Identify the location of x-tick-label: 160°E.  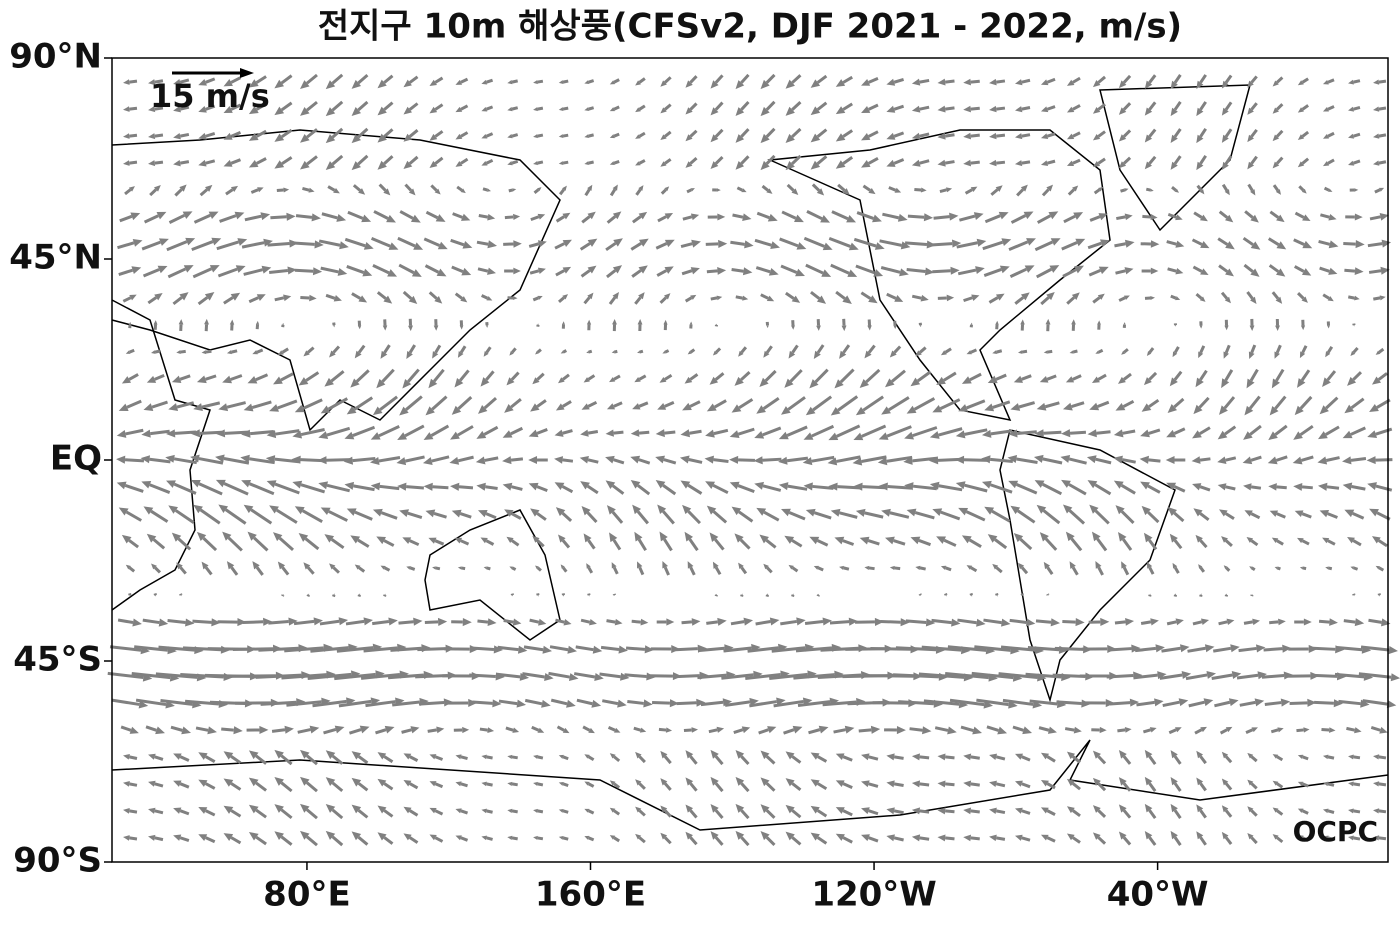
(590, 895).